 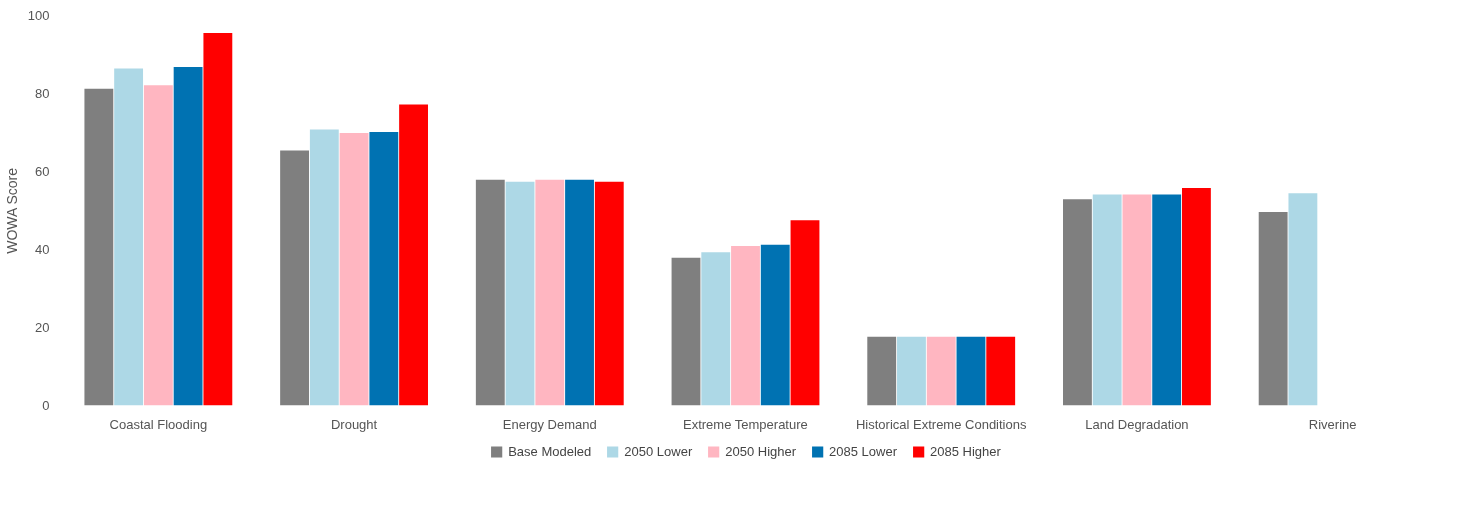 What do you see at coordinates (550, 451) in the screenshot?
I see `legend-label: Base Modeled` at bounding box center [550, 451].